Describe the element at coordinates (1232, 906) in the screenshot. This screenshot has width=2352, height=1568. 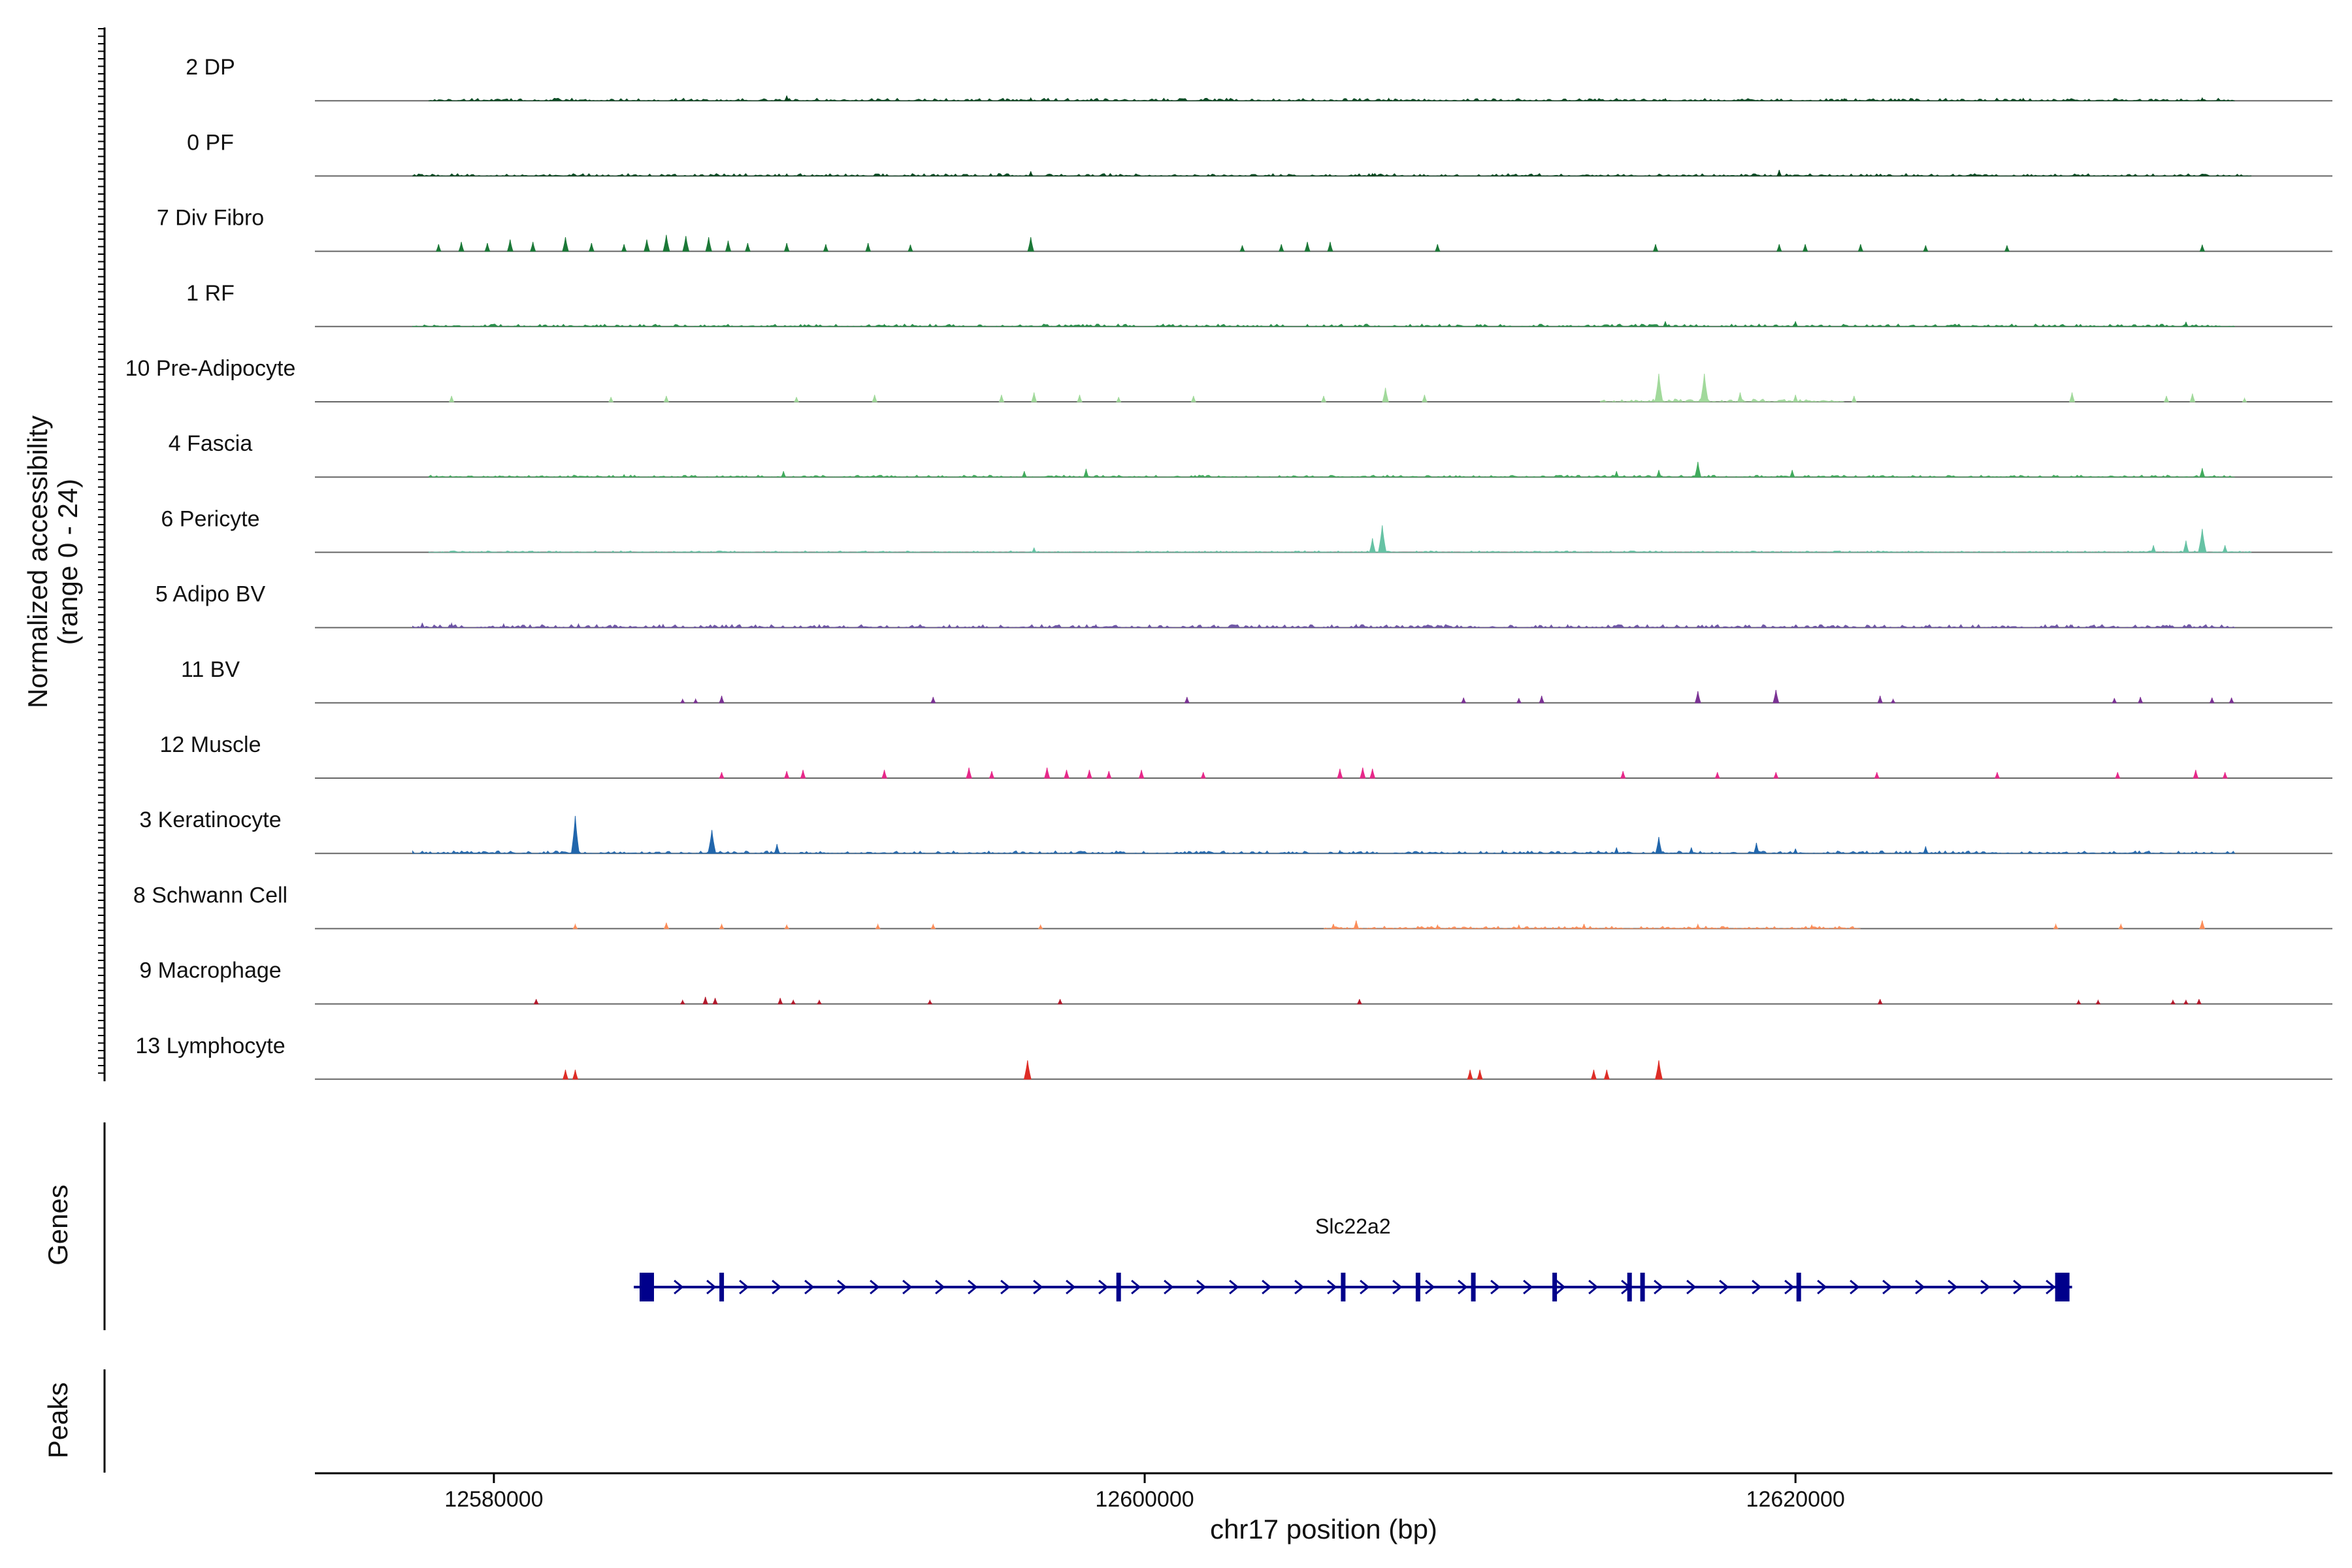
I see `track-8-schwann-cell: 8 Schwann Cell` at that location.